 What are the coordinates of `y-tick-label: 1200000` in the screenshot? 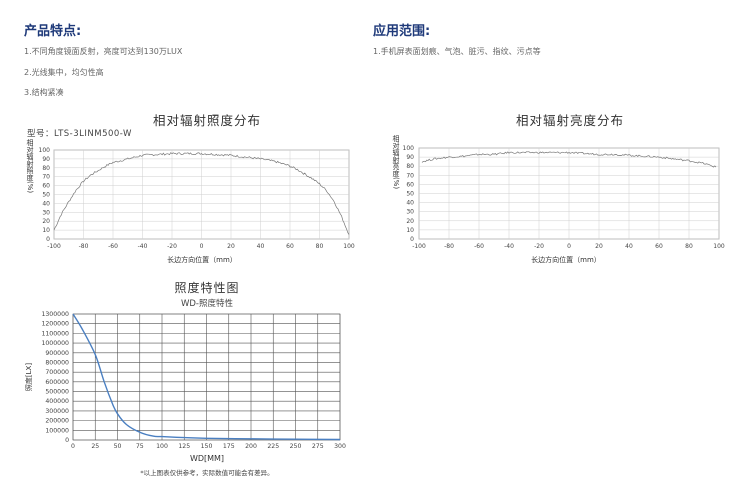 It's located at (55, 324).